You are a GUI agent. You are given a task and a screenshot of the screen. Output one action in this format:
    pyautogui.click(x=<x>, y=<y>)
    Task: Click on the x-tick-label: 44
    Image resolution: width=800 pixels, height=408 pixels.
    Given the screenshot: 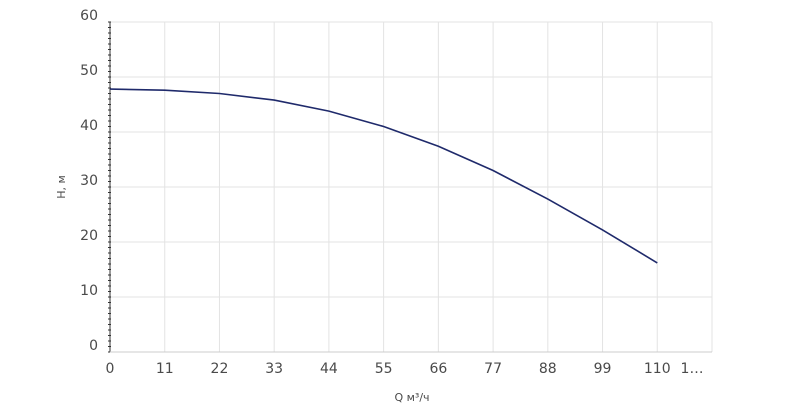 What is the action you would take?
    pyautogui.click(x=329, y=369)
    